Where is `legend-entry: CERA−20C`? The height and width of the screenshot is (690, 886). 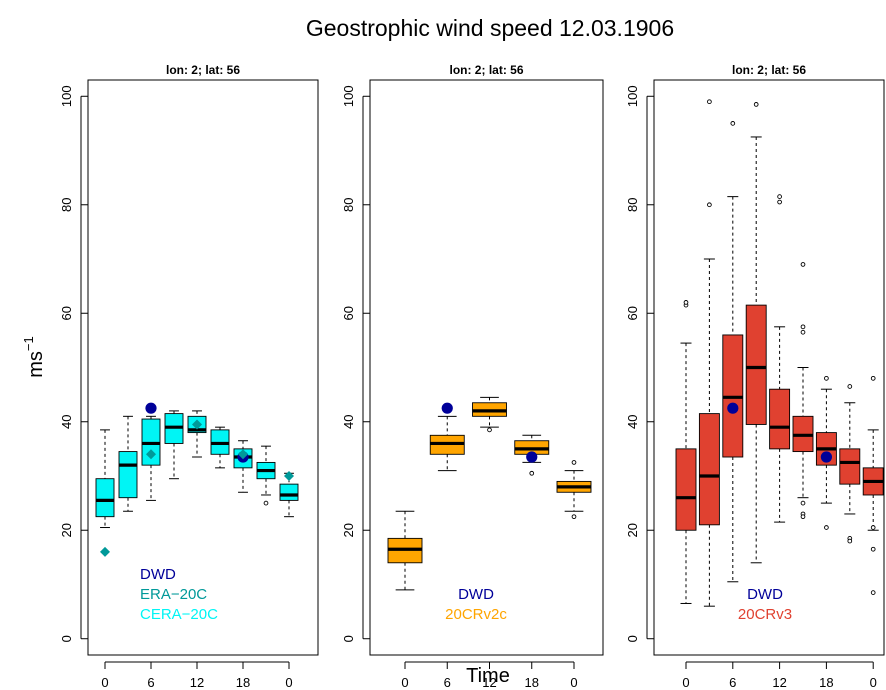 legend-entry: CERA−20C is located at coordinates (179, 614).